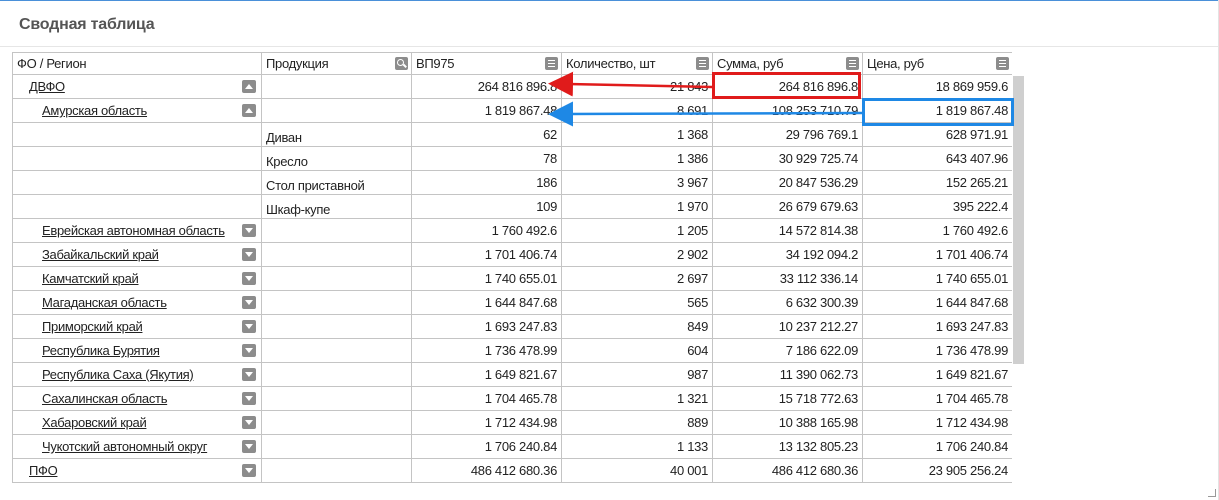  I want to click on table-row: Диван 62 1 368 29 796 769.1 628 971.91, so click(512, 134).